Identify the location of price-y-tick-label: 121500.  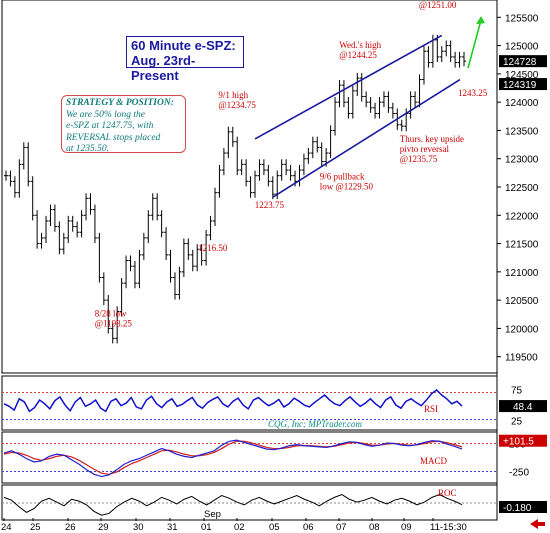
(522, 245).